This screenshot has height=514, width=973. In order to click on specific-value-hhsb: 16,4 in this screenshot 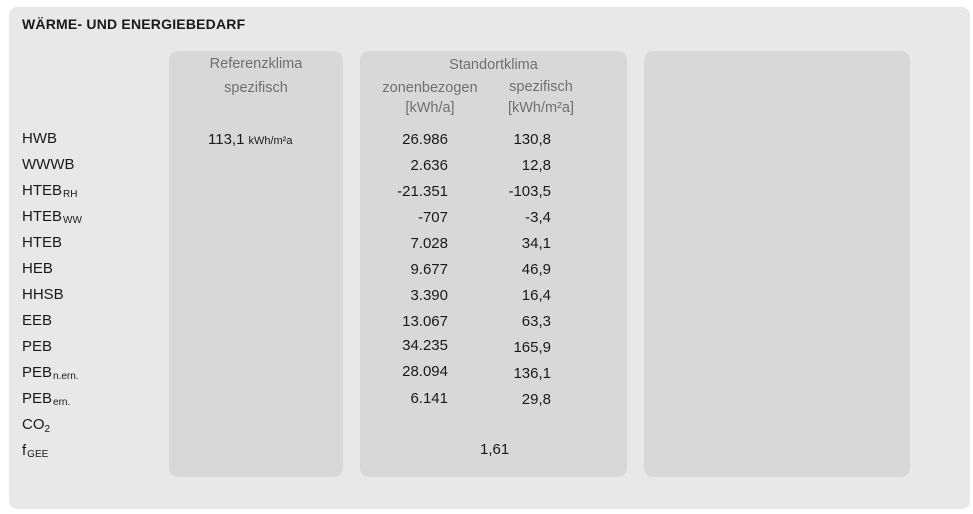, I will do `click(536, 295)`.